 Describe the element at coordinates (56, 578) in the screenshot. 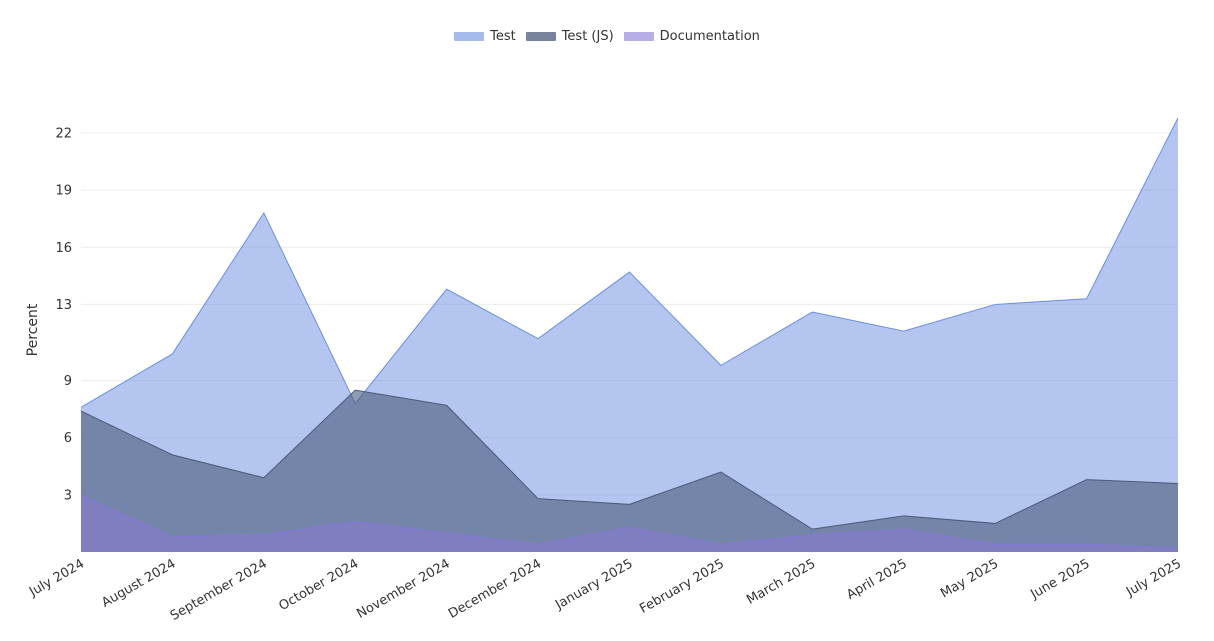

I see `x-tick-label: July 2024` at that location.